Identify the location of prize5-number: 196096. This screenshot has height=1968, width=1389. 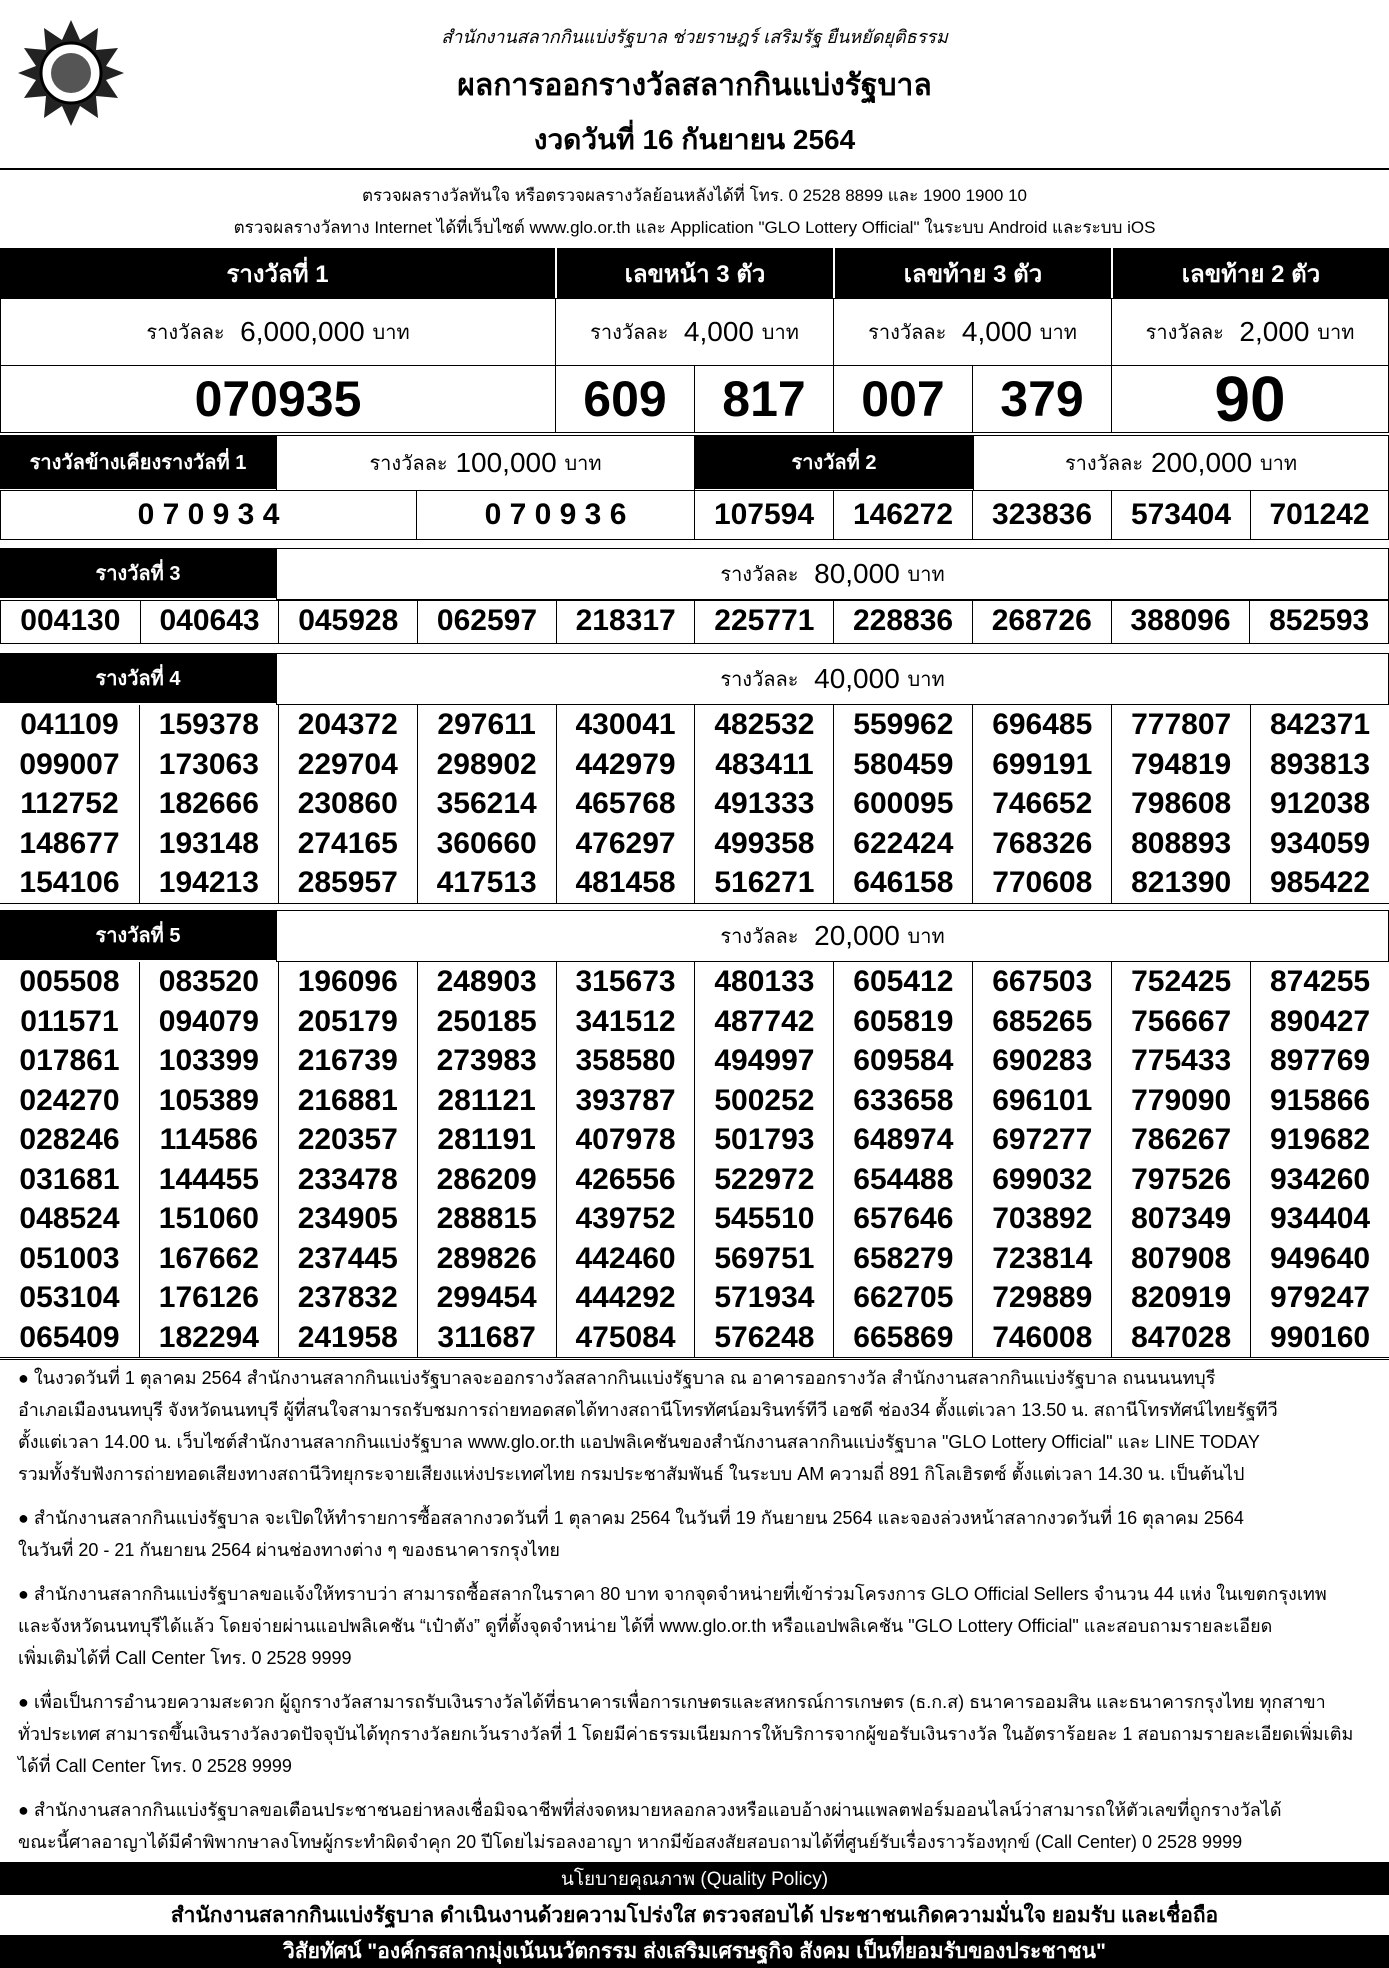
(347, 982).